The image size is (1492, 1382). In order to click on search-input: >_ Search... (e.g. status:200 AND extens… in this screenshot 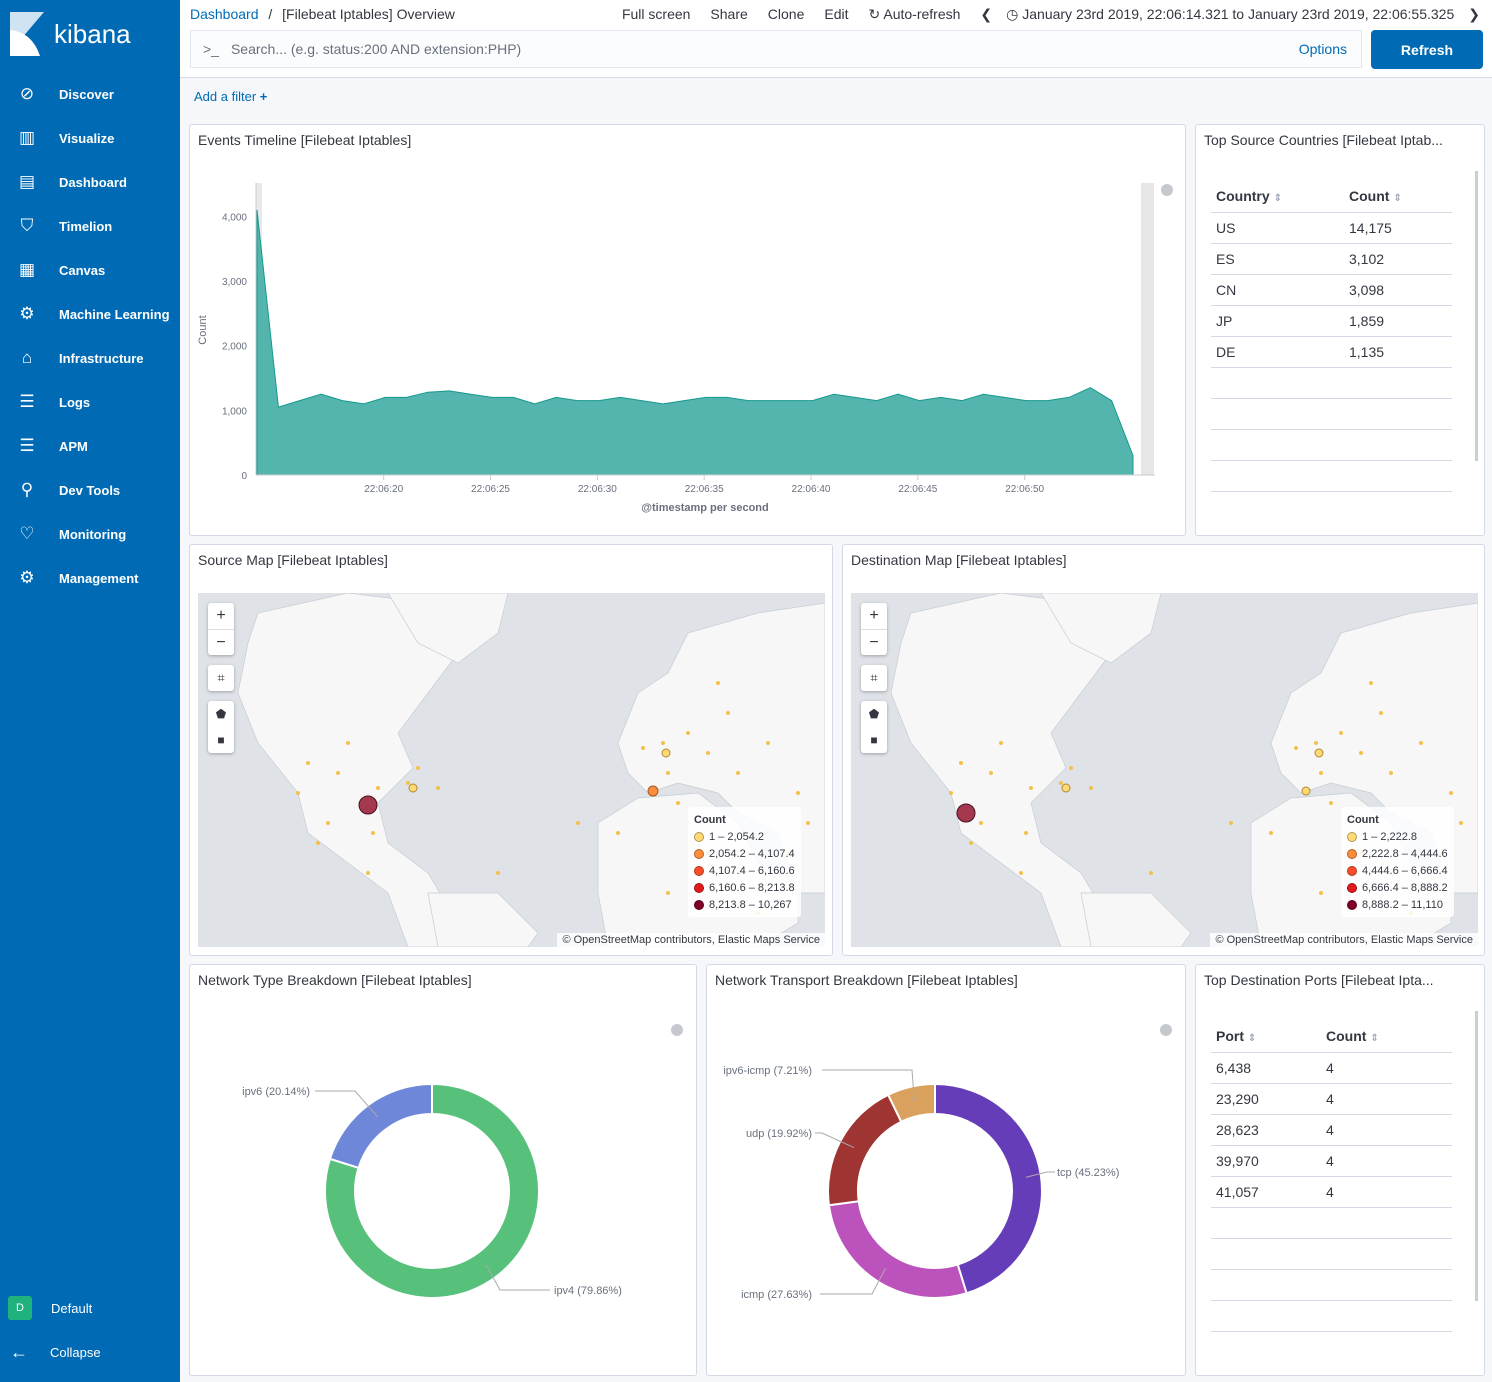, I will do `click(776, 49)`.